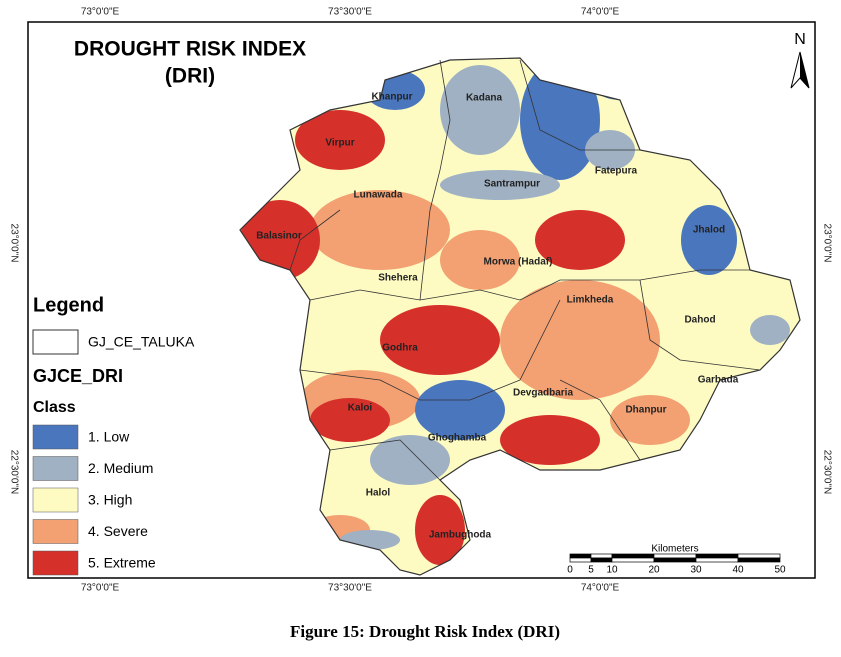 The height and width of the screenshot is (657, 841). What do you see at coordinates (400, 348) in the screenshot?
I see `taluka-label: Godhra` at bounding box center [400, 348].